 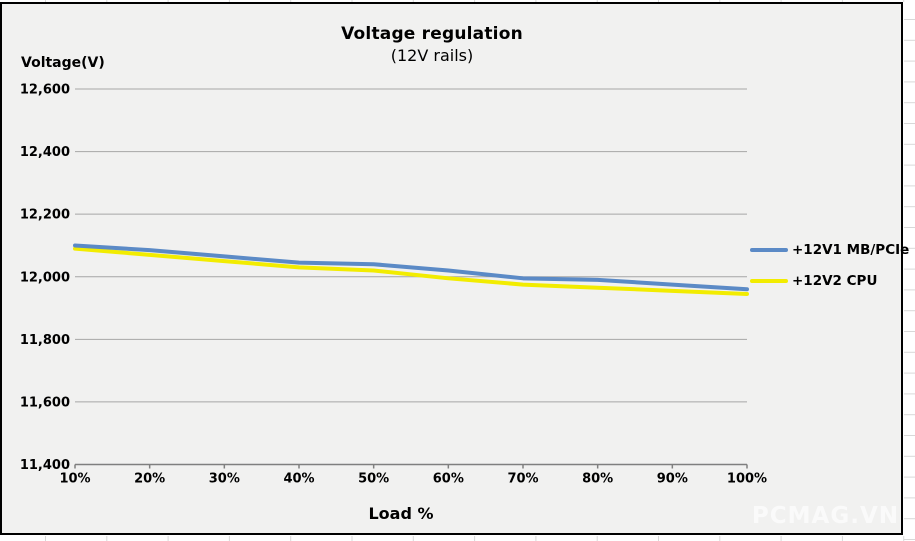 What do you see at coordinates (432, 34) in the screenshot?
I see `chart-title: Voltage regulation` at bounding box center [432, 34].